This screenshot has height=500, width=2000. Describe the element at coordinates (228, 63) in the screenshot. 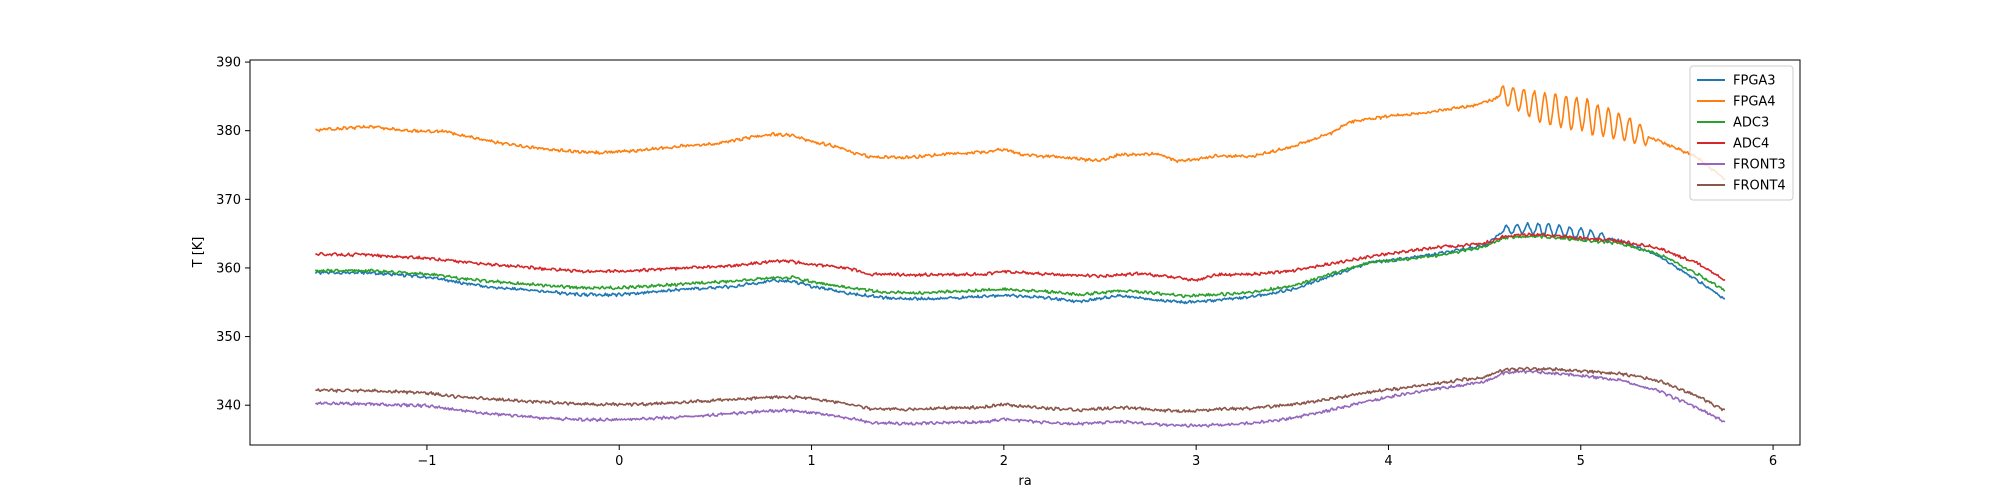

I see `y-tick-label: 390` at that location.